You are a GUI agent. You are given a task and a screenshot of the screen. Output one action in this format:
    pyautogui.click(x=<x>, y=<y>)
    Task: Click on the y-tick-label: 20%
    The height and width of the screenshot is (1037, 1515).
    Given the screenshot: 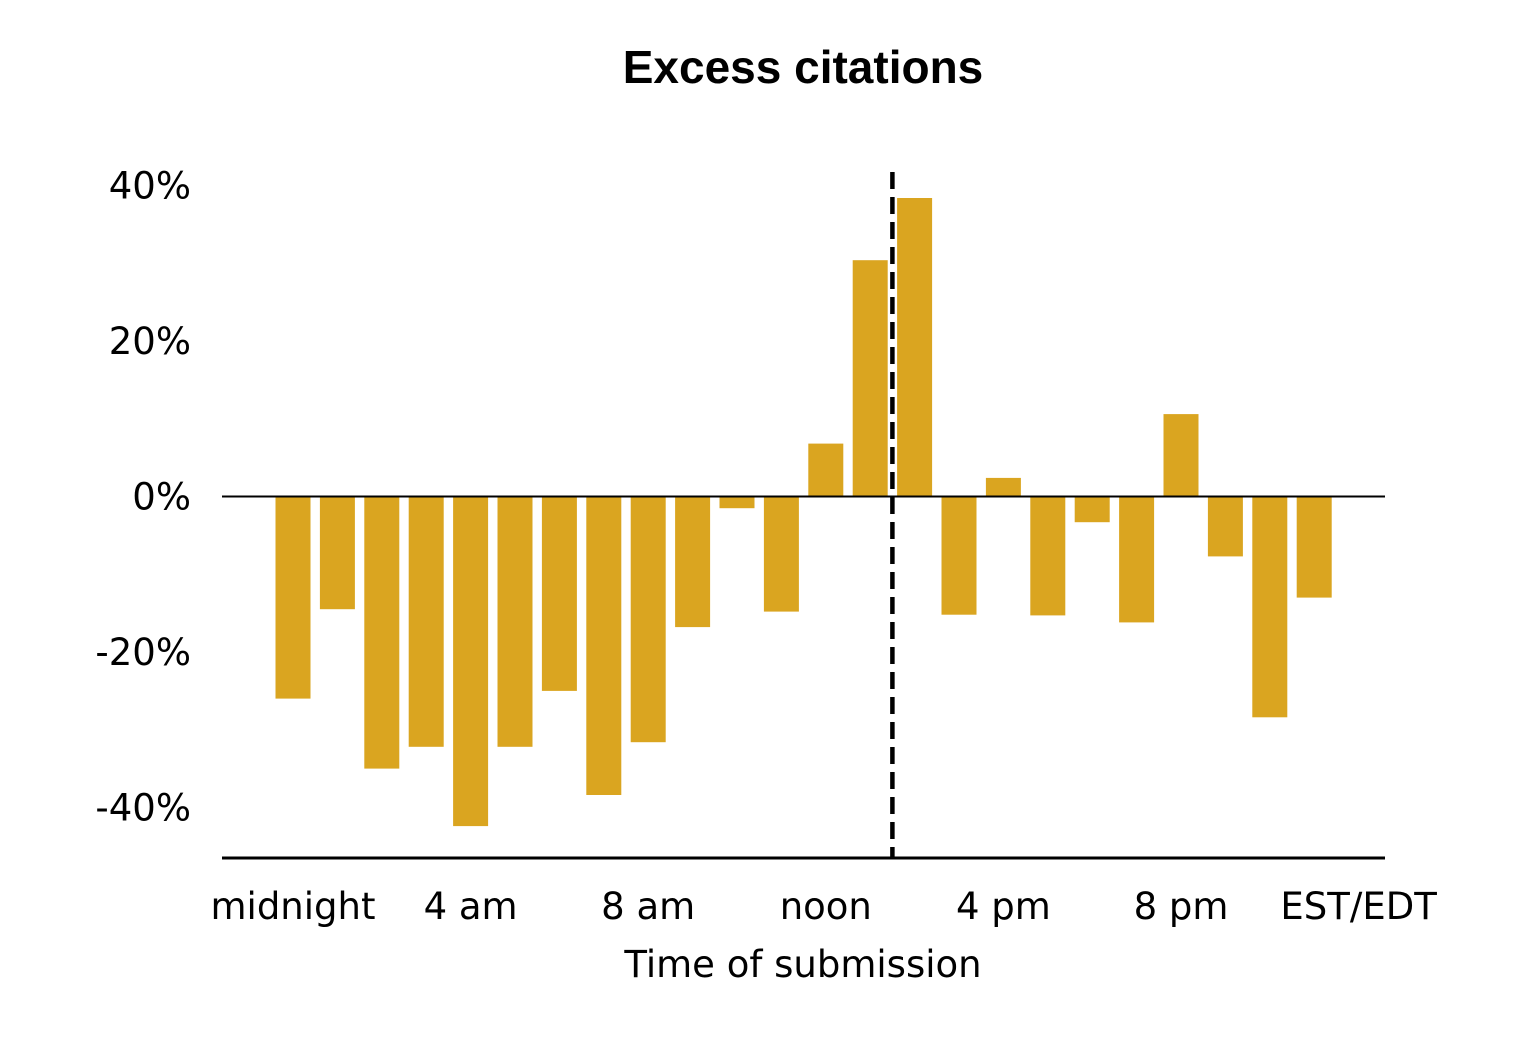 What is the action you would take?
    pyautogui.click(x=150, y=341)
    